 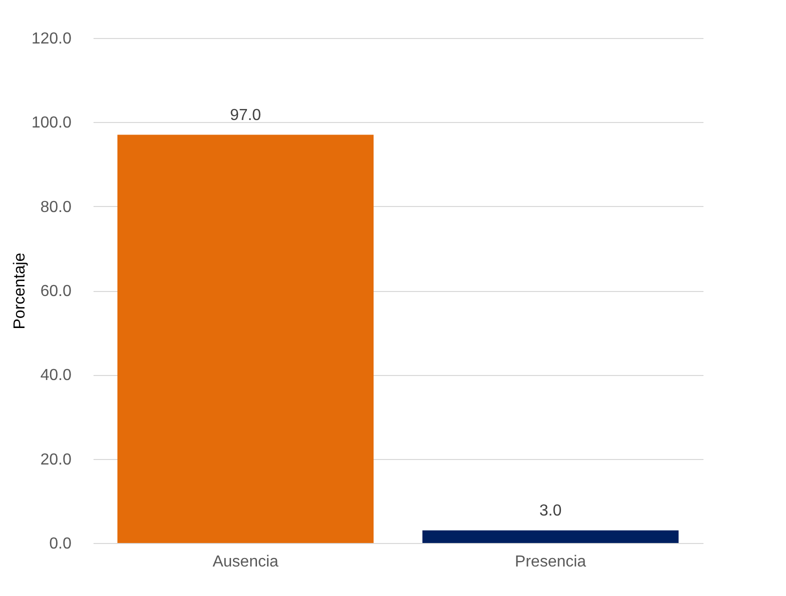 What do you see at coordinates (56, 291) in the screenshot?
I see `y-tick-label: 60.0` at bounding box center [56, 291].